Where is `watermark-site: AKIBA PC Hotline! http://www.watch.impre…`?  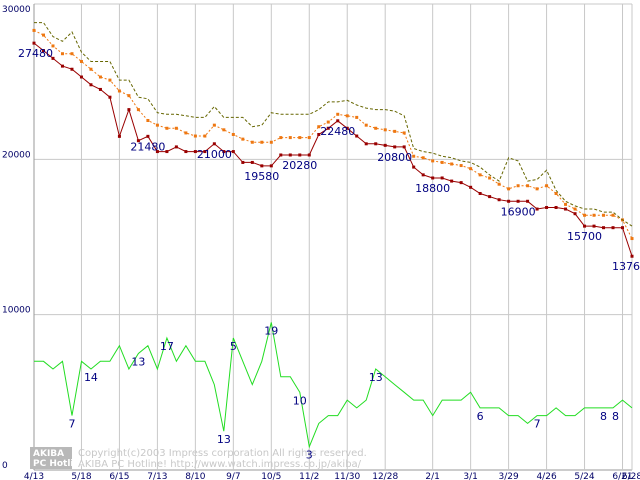 watermark-site: AKIBA PC Hotline! http://www.watch.impre… is located at coordinates (220, 464).